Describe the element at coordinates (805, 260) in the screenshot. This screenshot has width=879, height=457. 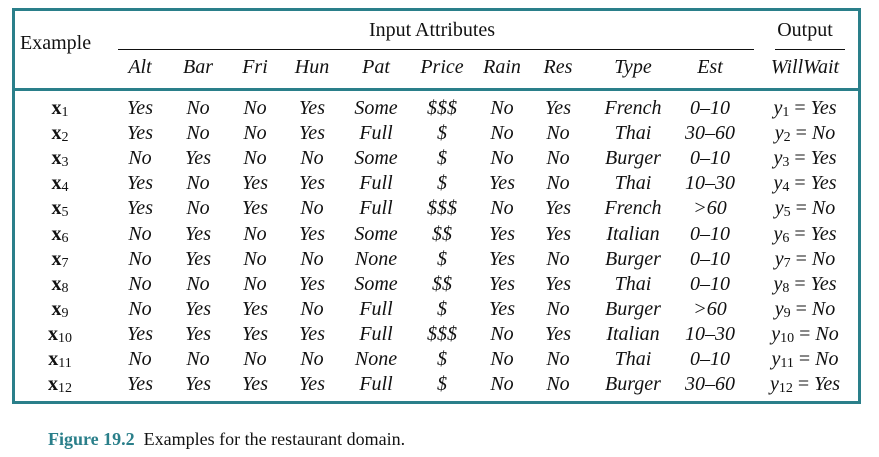
I see `cell-willwait: y7 = No` at that location.